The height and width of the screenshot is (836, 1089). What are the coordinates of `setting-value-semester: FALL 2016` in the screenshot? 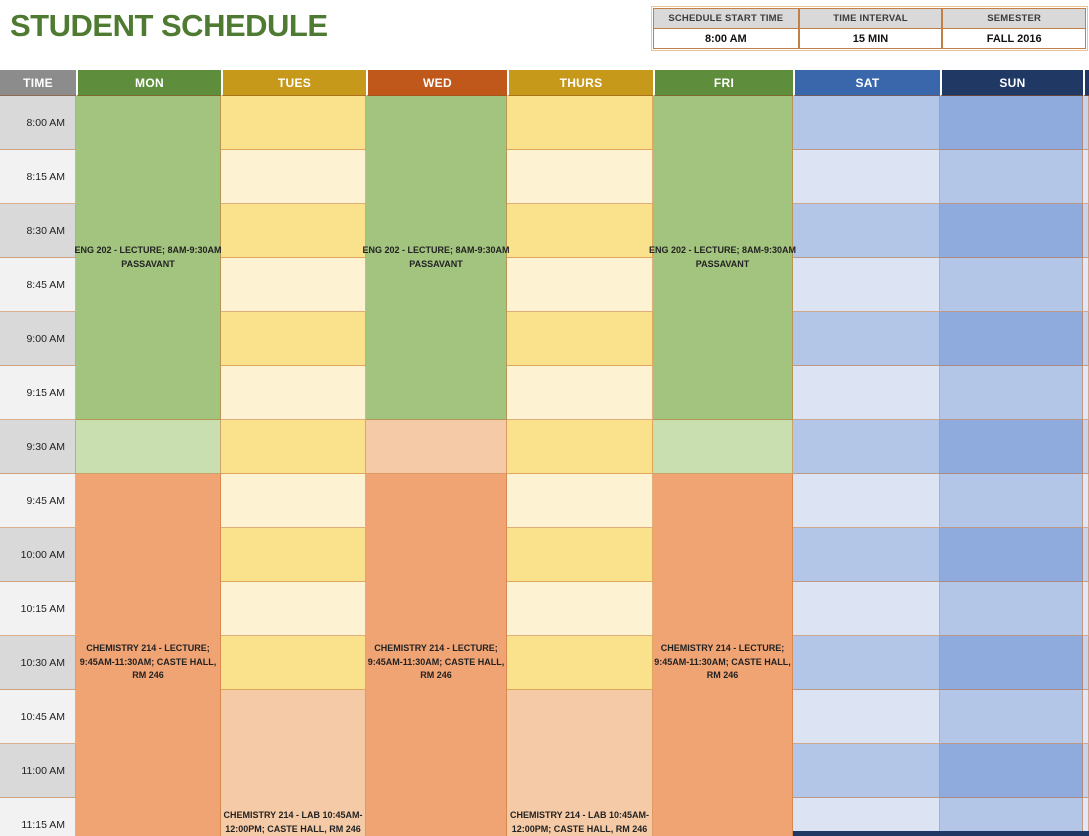 It's located at (1014, 38).